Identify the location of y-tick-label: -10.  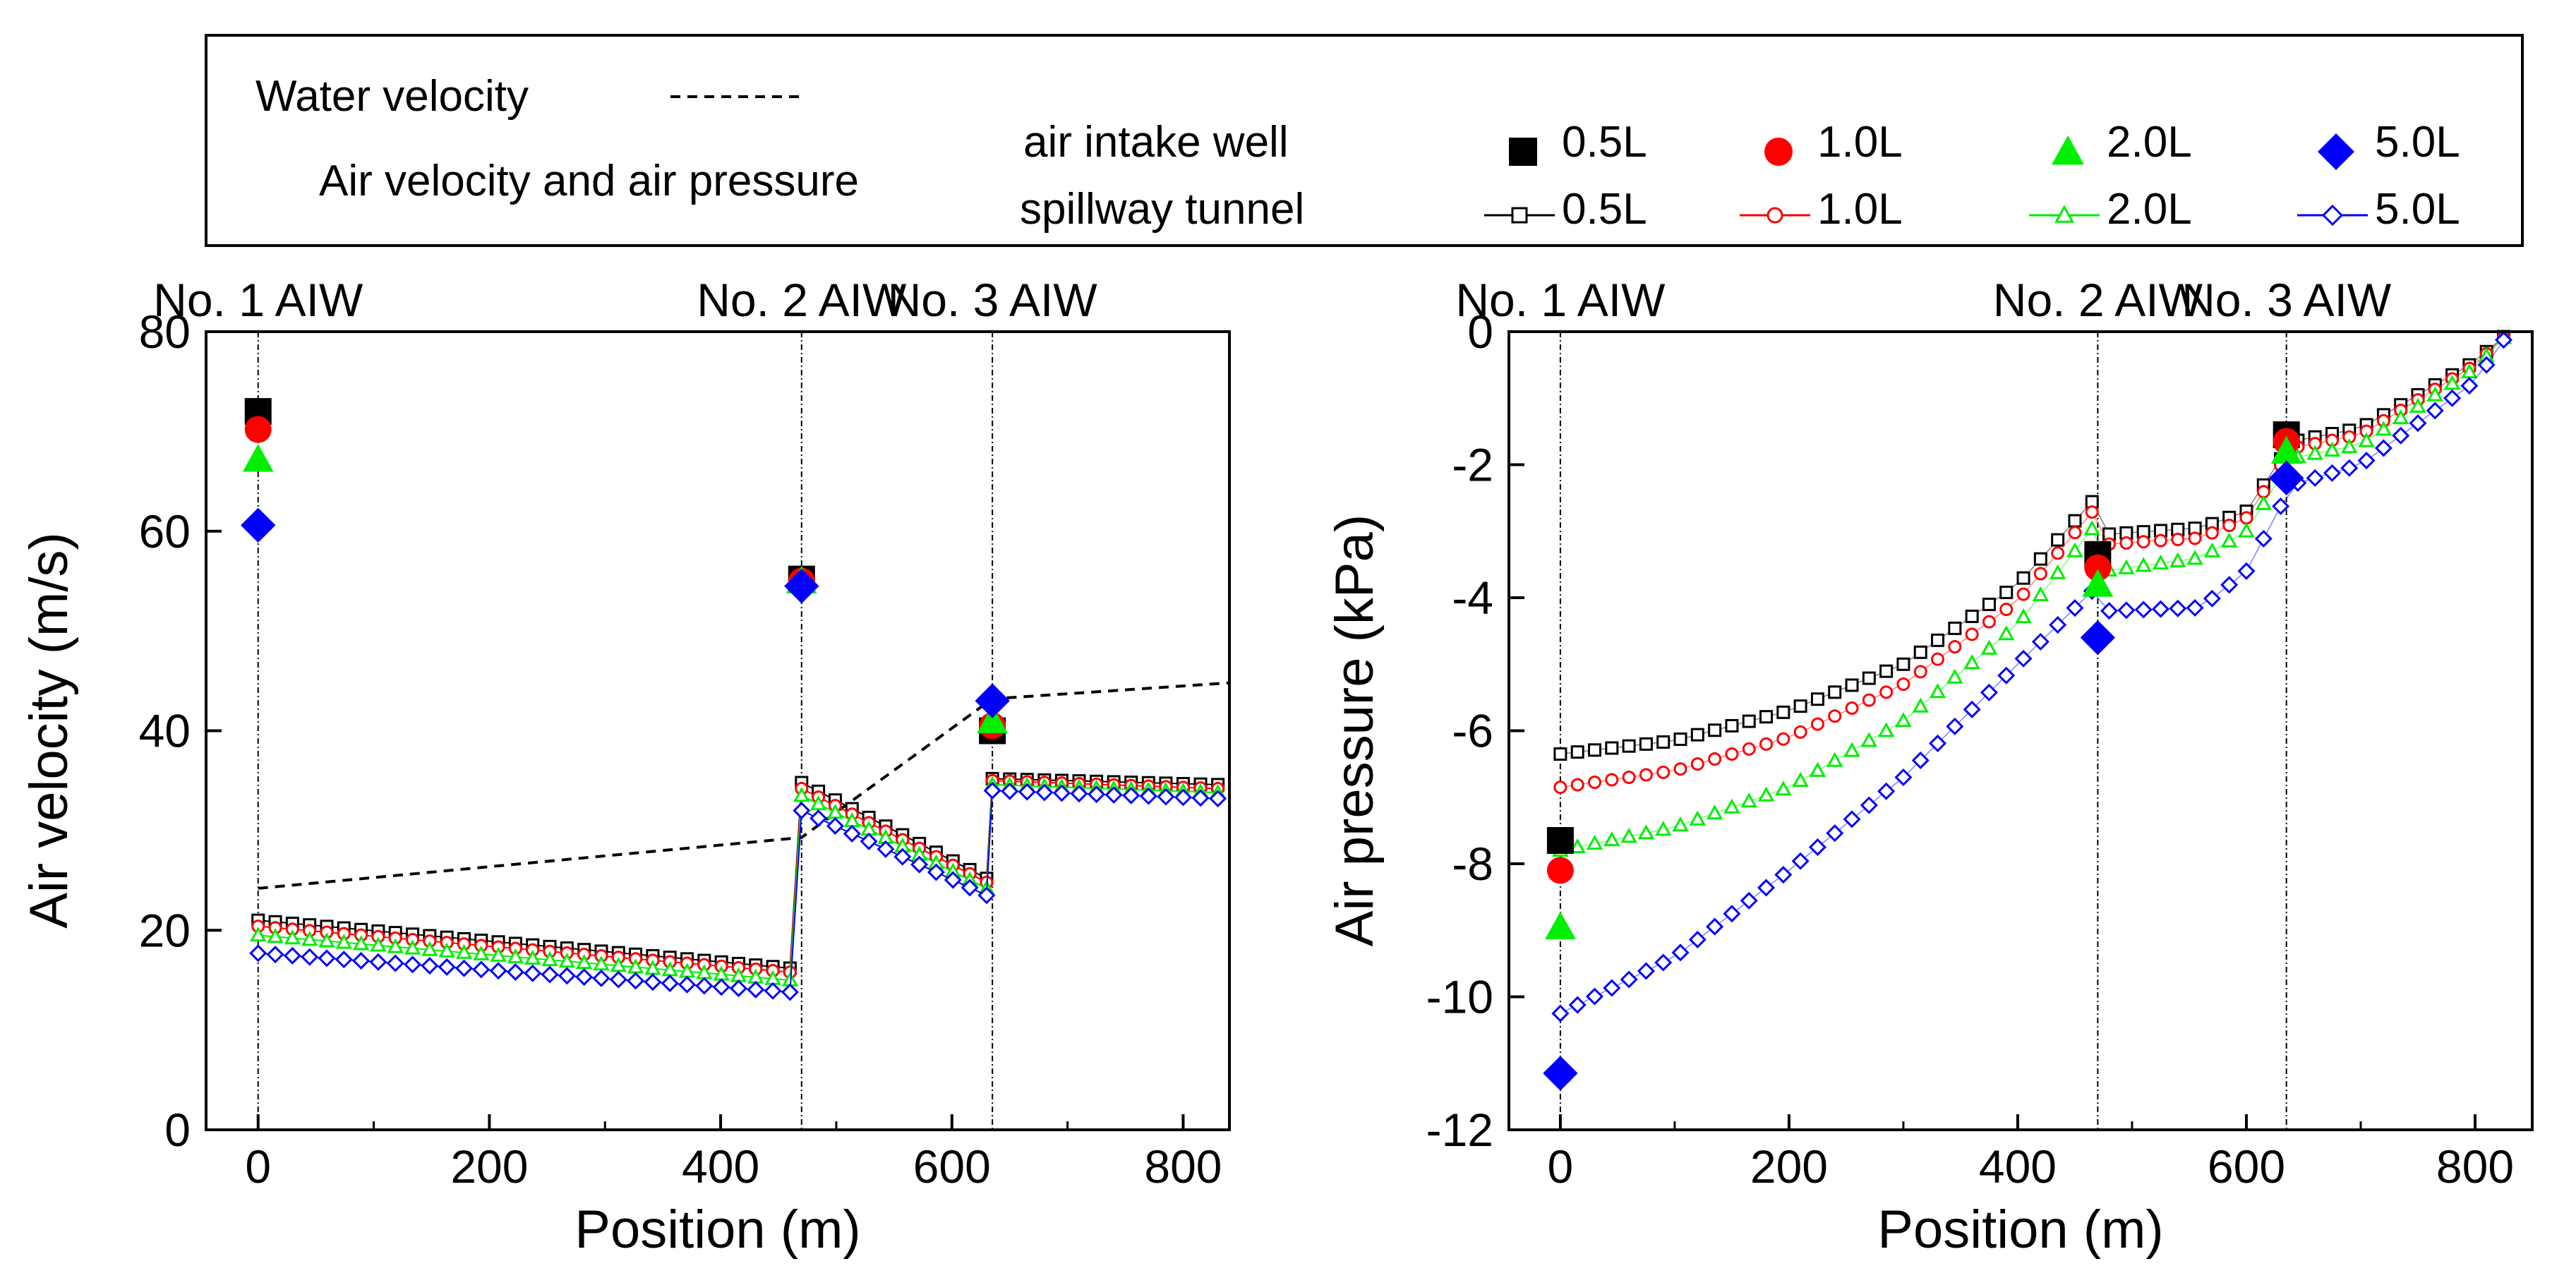
(1459, 997).